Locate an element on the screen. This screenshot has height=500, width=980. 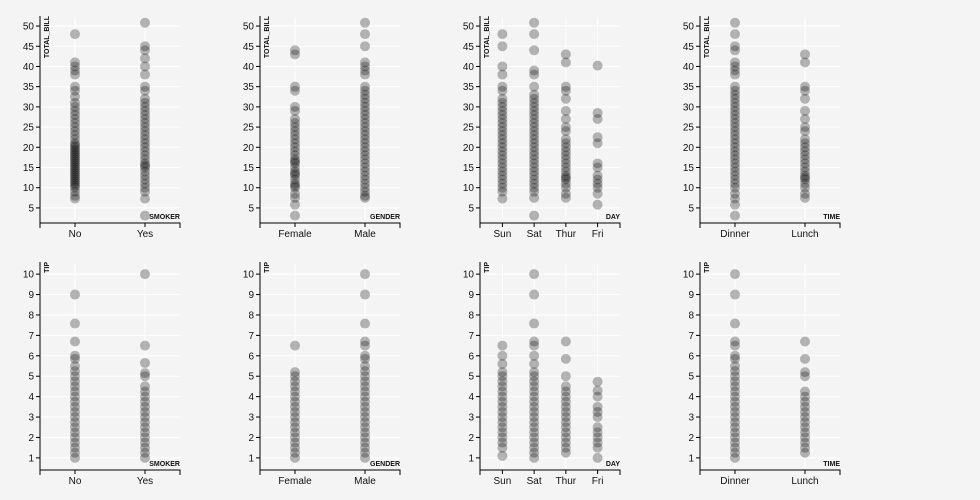
y-tick-label: 20 is located at coordinates (29, 148).